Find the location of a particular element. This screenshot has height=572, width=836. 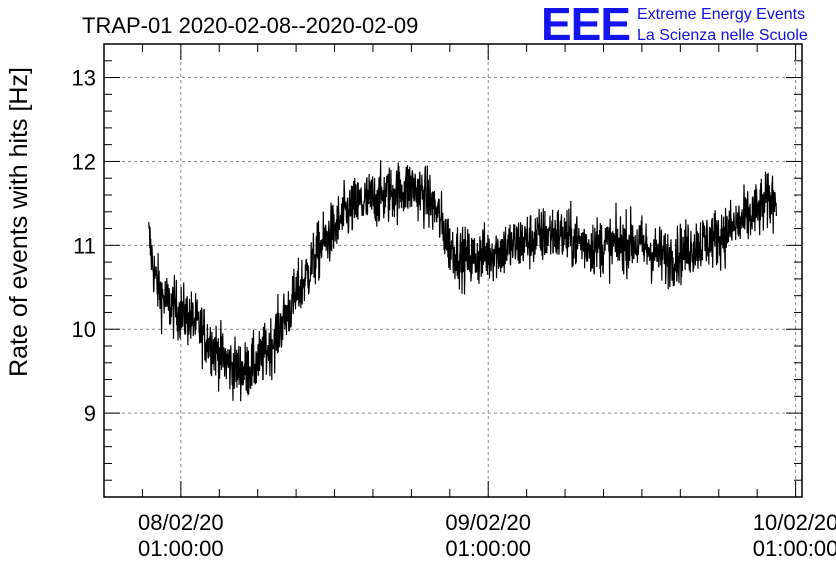

chart-title: TRAP-01 2020-02-08--2020-02-09 is located at coordinates (250, 25).